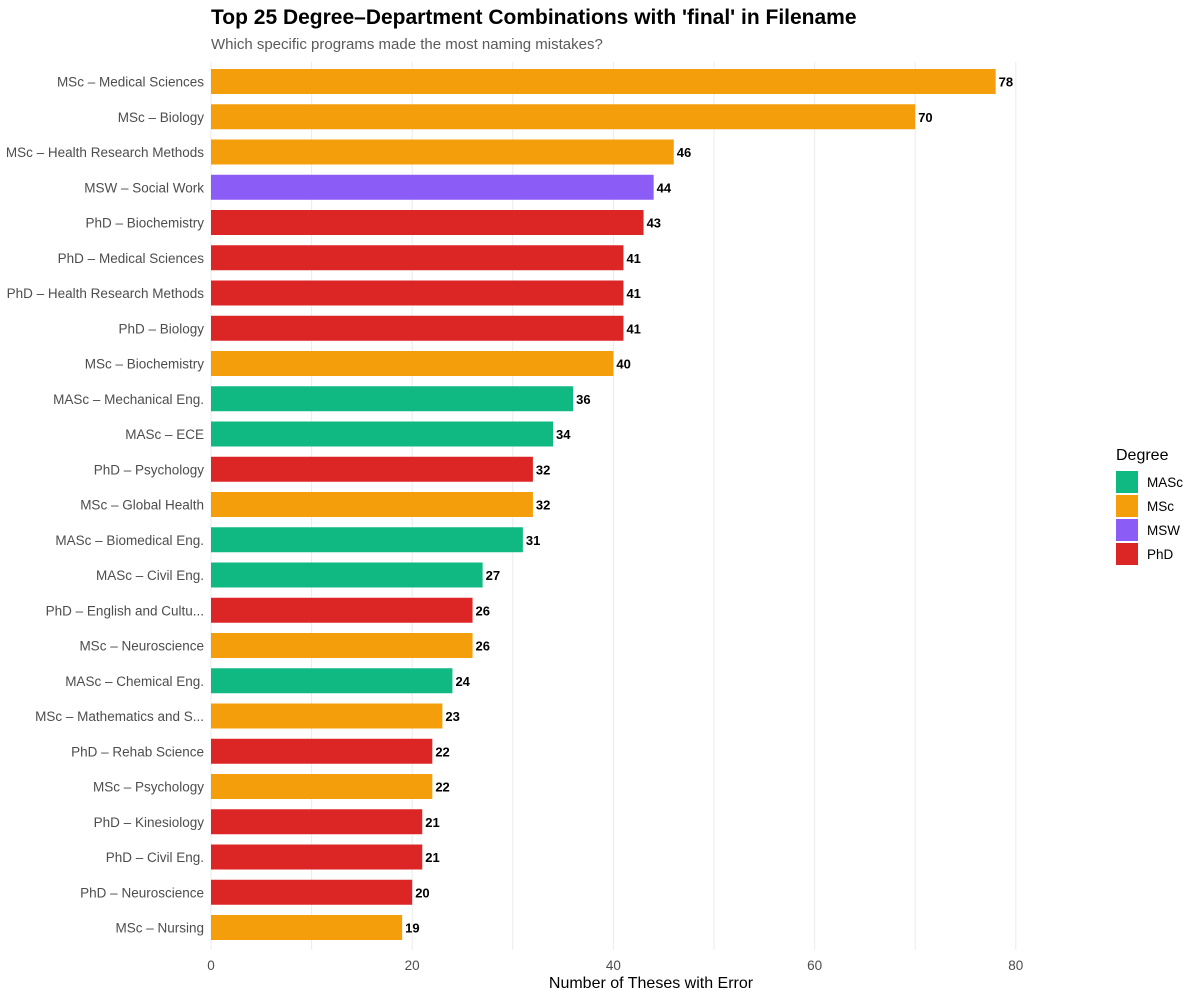  What do you see at coordinates (307, 927) in the screenshot?
I see `bar-msc-nursing` at bounding box center [307, 927].